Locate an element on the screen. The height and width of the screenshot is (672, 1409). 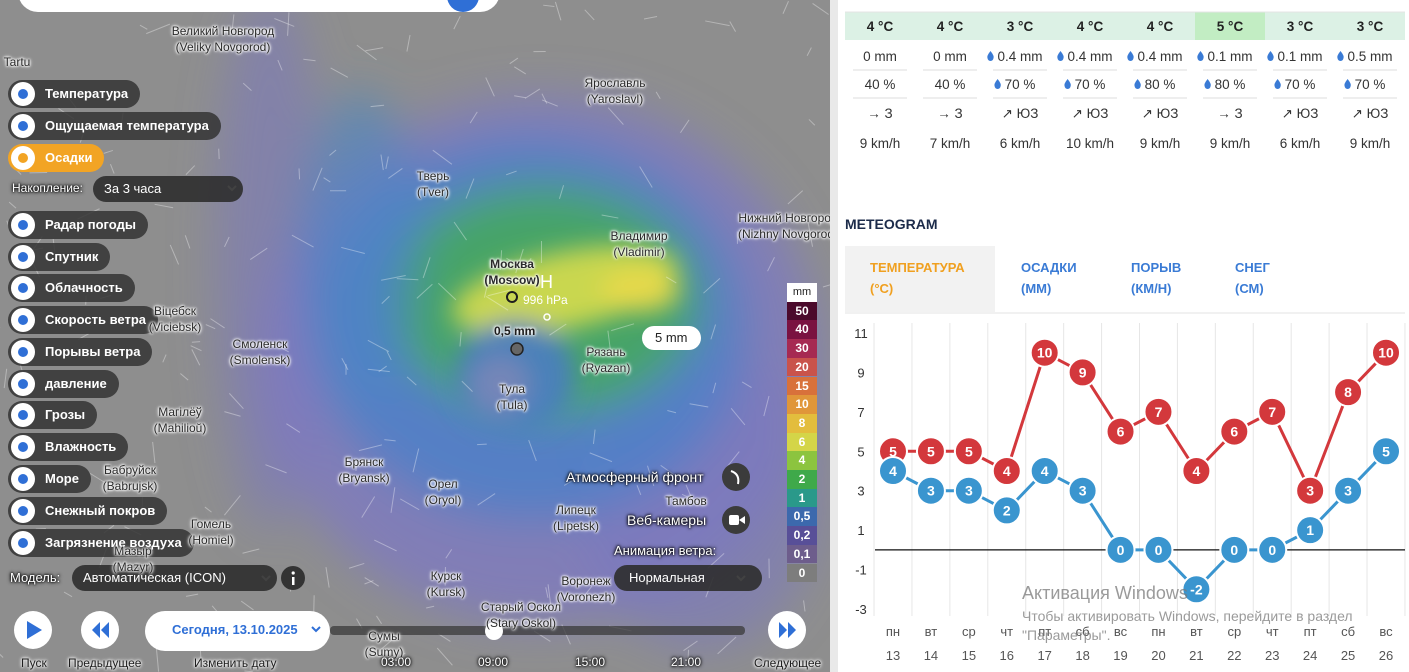
button-label: Изменить дату is located at coordinates (235, 663).